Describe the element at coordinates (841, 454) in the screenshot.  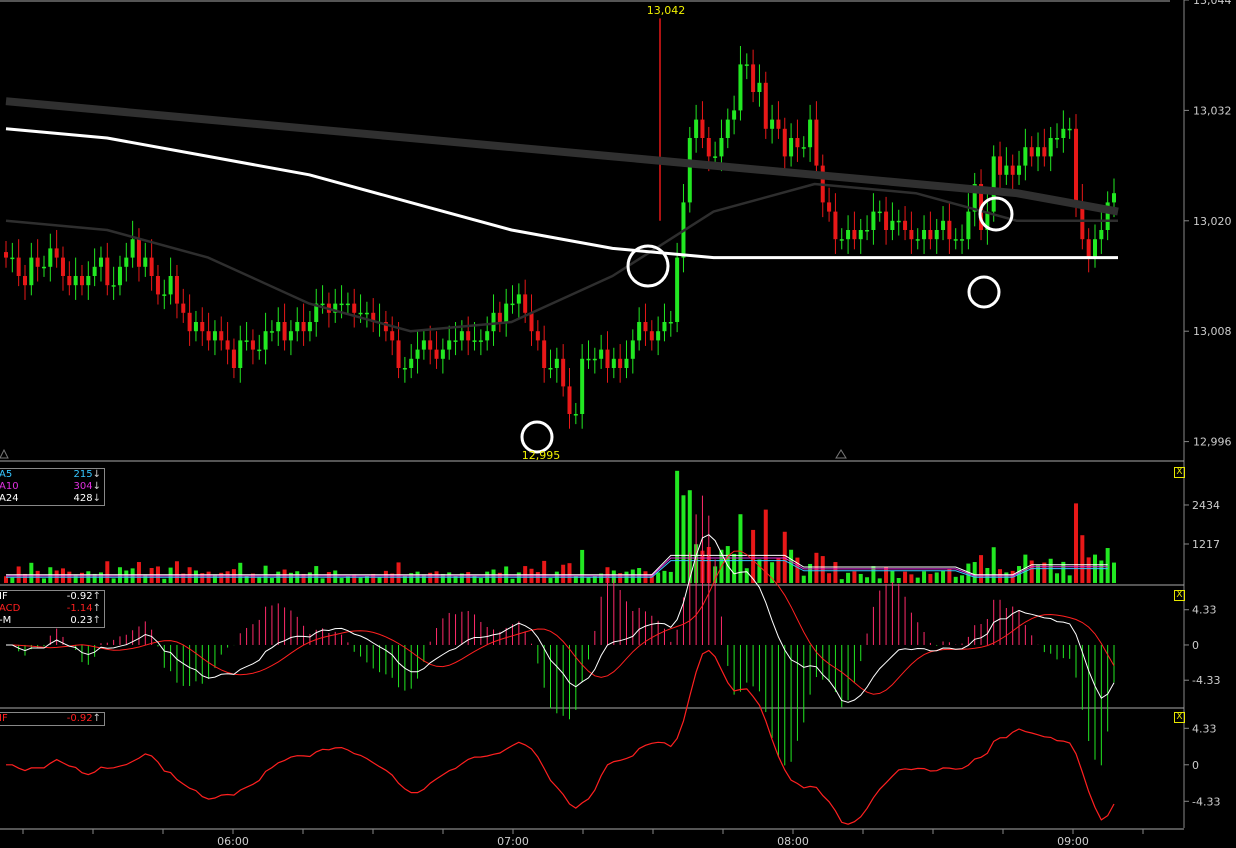
I see `marker-triangle` at that location.